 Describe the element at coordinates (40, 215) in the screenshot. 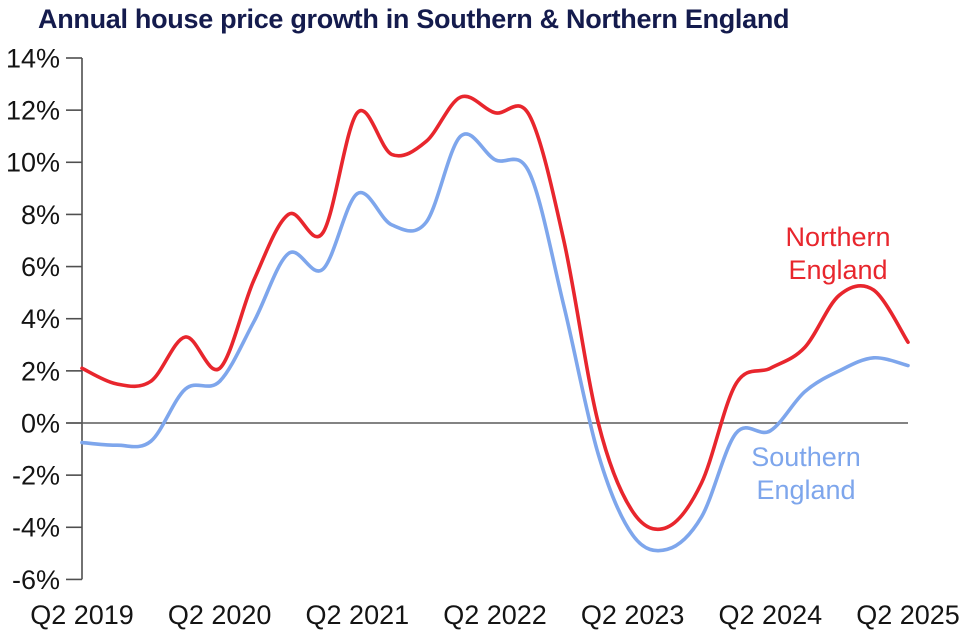

I see `y-axis-label: 8%` at that location.